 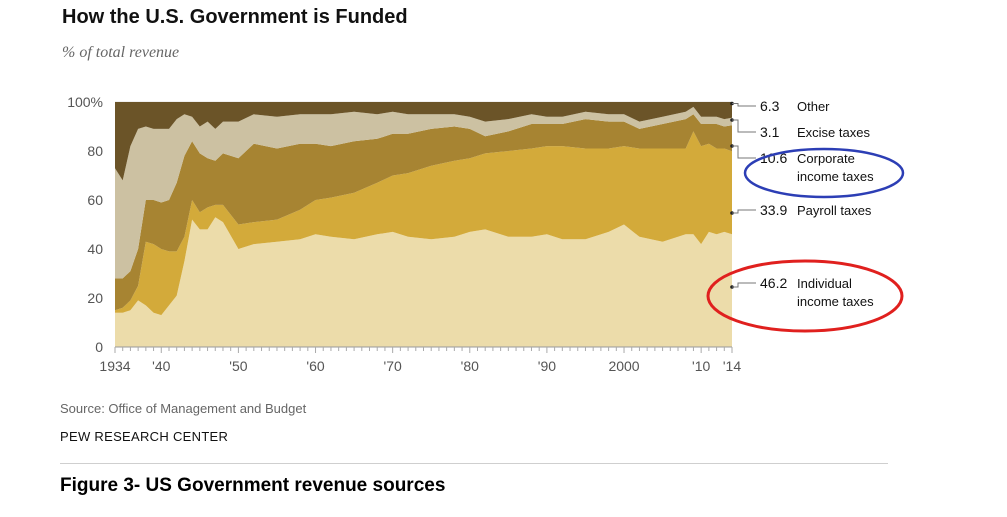 I want to click on y-tick-label: 40, so click(x=95, y=249).